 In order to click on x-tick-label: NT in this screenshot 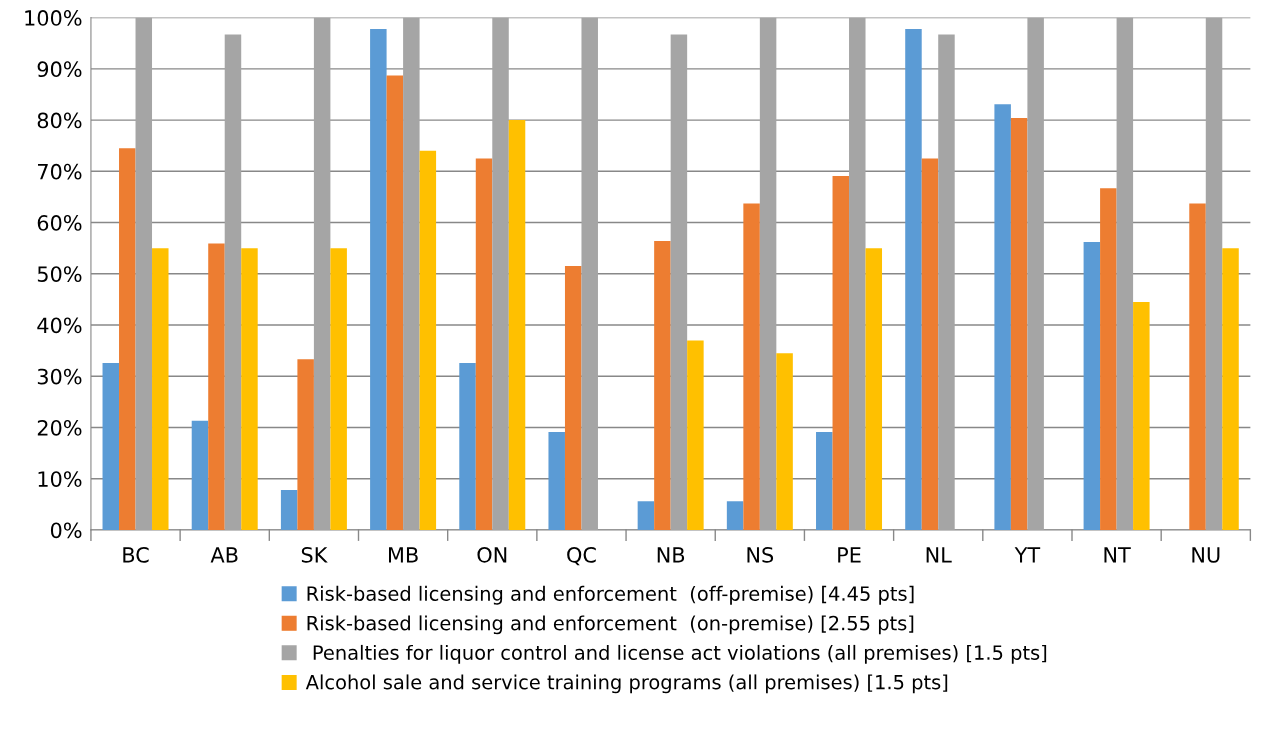, I will do `click(1117, 555)`.